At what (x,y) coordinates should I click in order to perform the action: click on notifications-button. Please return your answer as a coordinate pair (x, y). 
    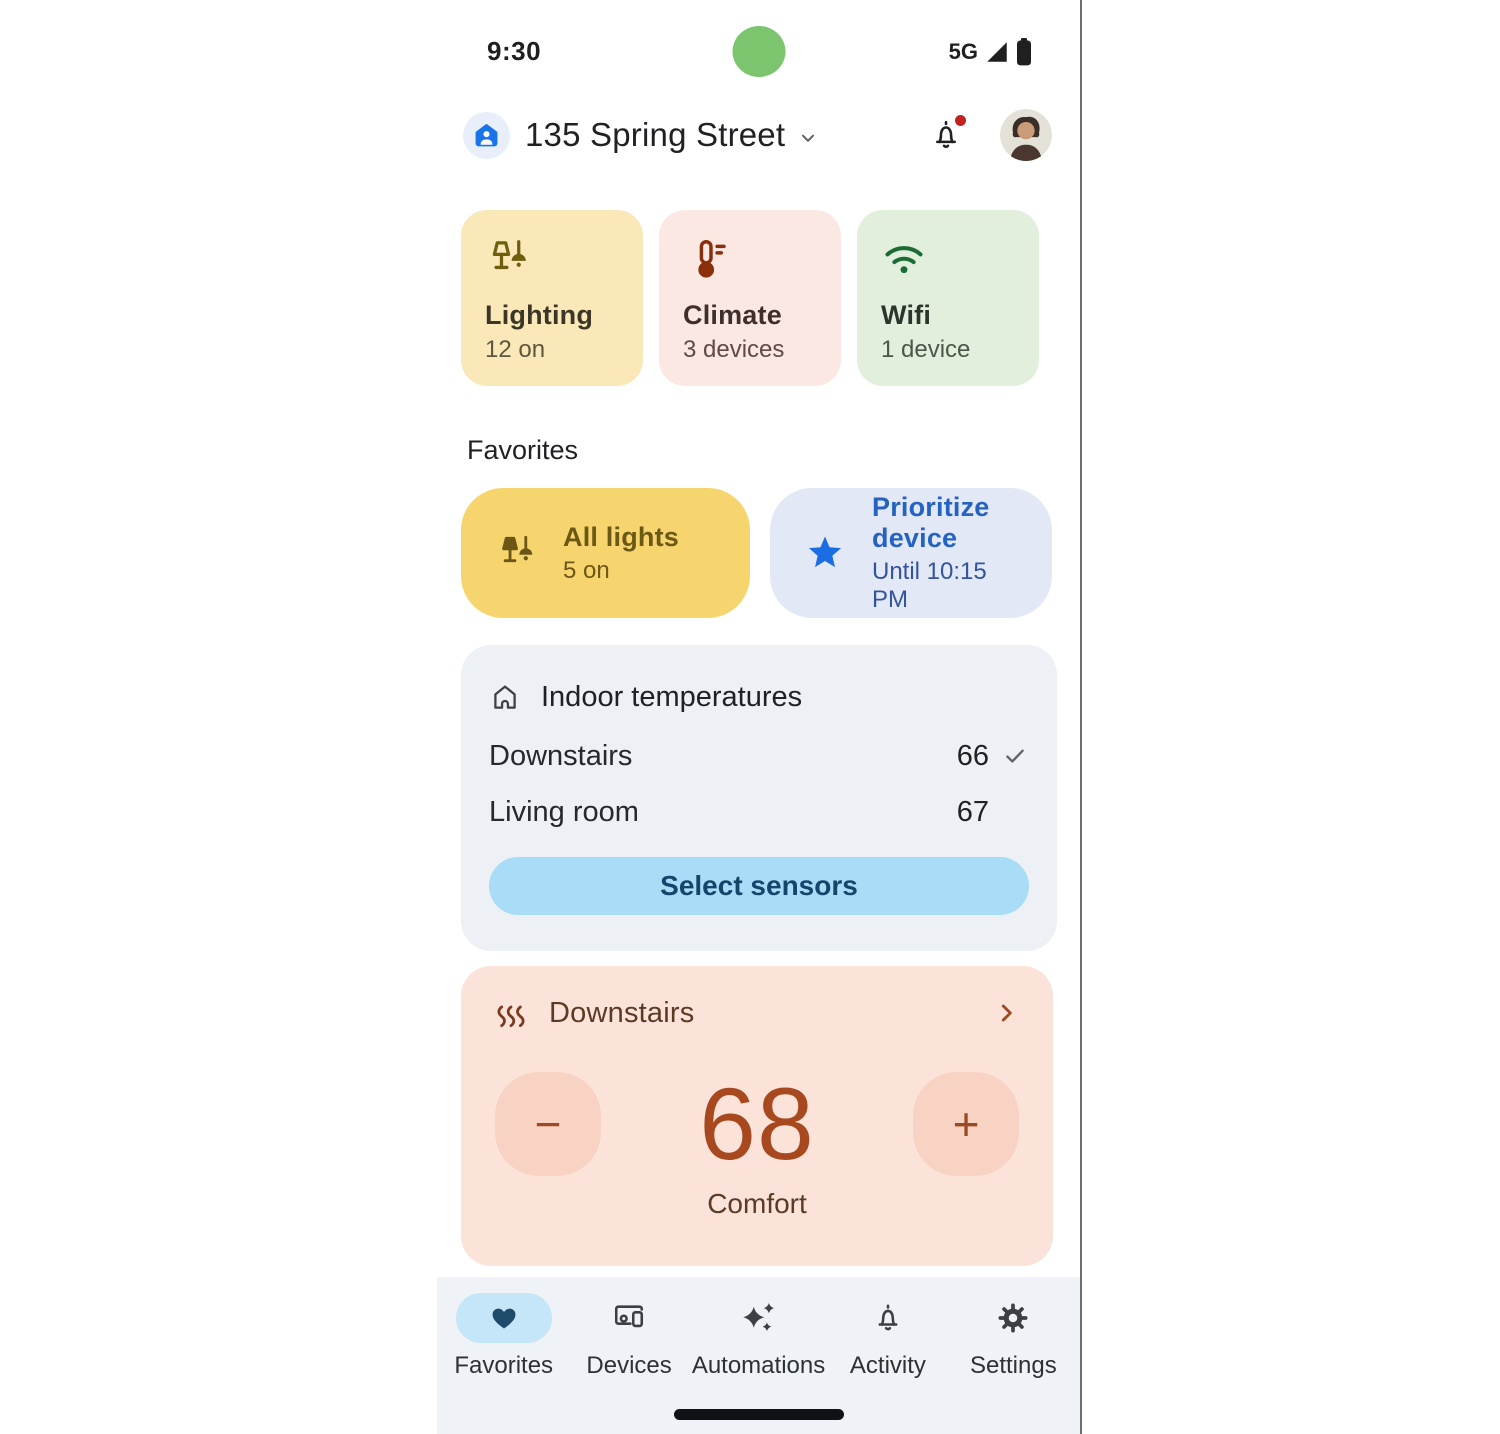
    Looking at the image, I should click on (948, 133).